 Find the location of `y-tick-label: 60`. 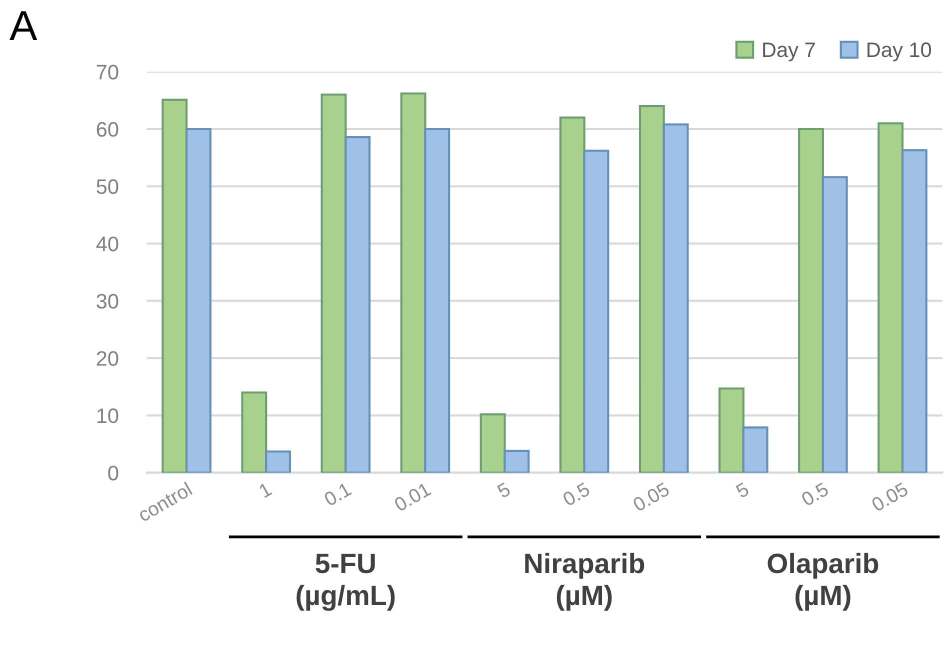

y-tick-label: 60 is located at coordinates (107, 129).